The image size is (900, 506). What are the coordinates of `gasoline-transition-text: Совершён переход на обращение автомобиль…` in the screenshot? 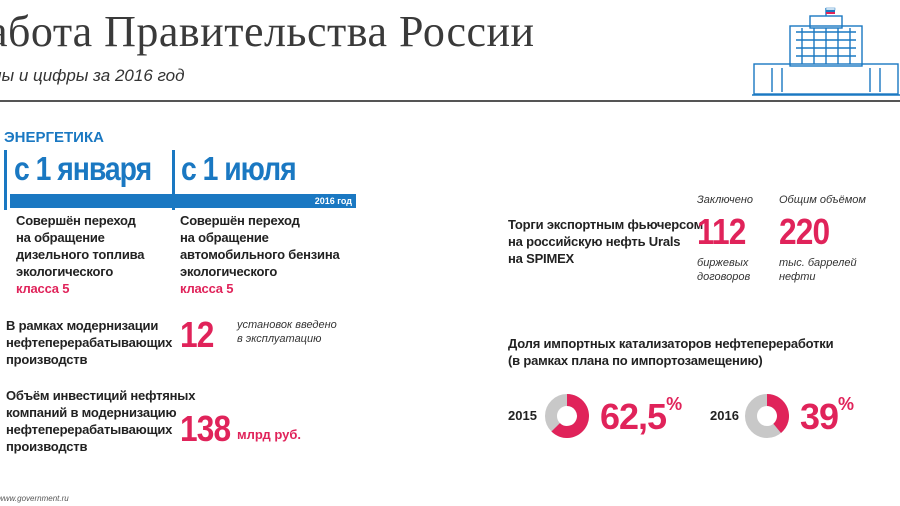 It's located at (260, 254).